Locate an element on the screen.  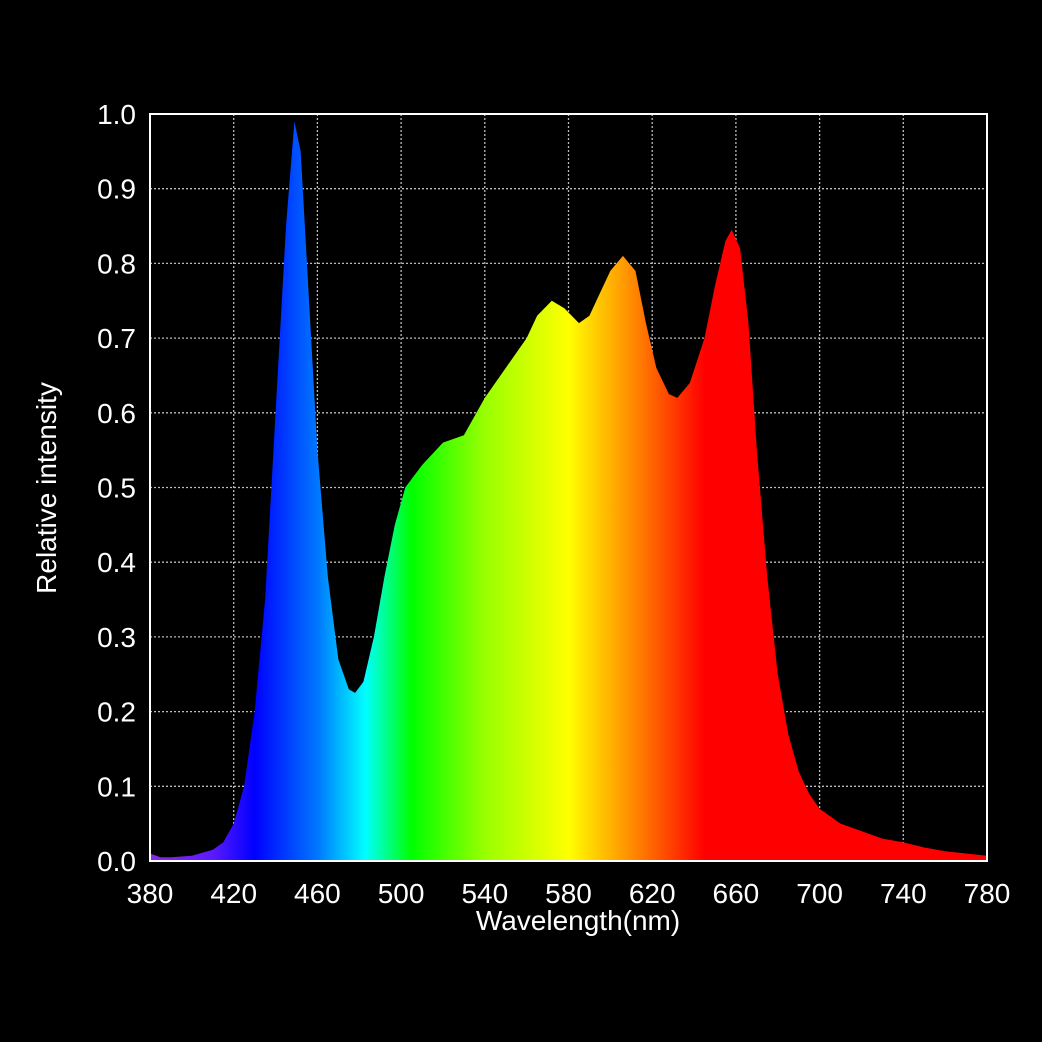
y-tick-label: 0.5 is located at coordinates (116, 488).